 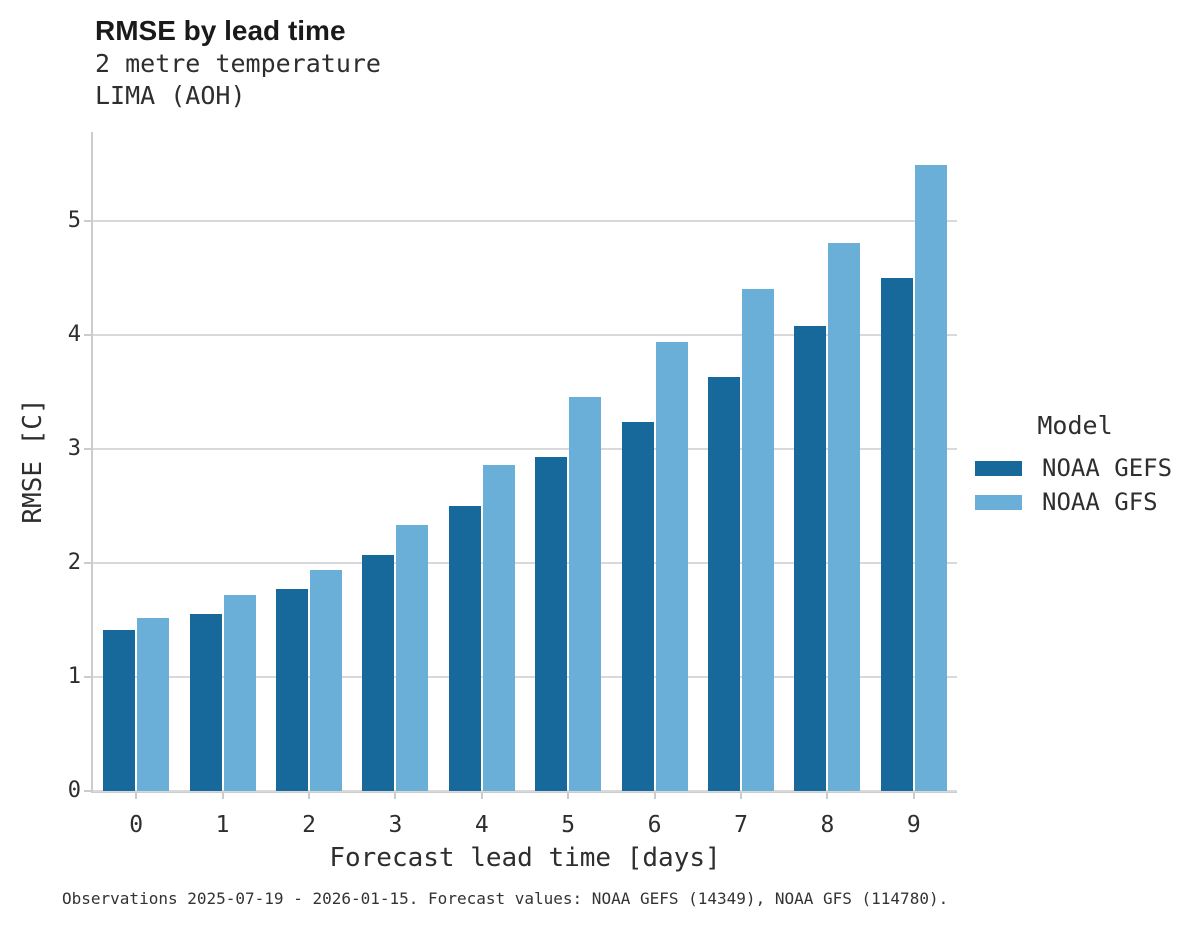 I want to click on x-tick-label-6: 6, so click(x=654, y=825).